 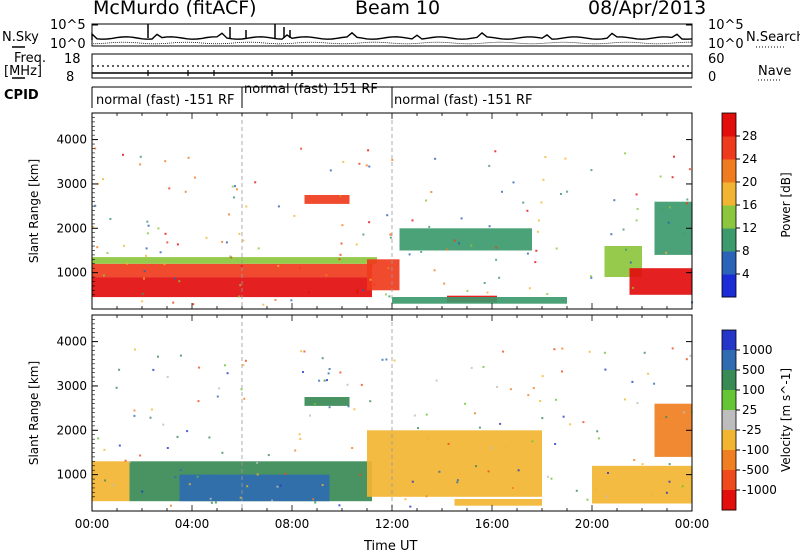 What do you see at coordinates (773, 37) in the screenshot?
I see `noise-search-label: N.Search` at bounding box center [773, 37].